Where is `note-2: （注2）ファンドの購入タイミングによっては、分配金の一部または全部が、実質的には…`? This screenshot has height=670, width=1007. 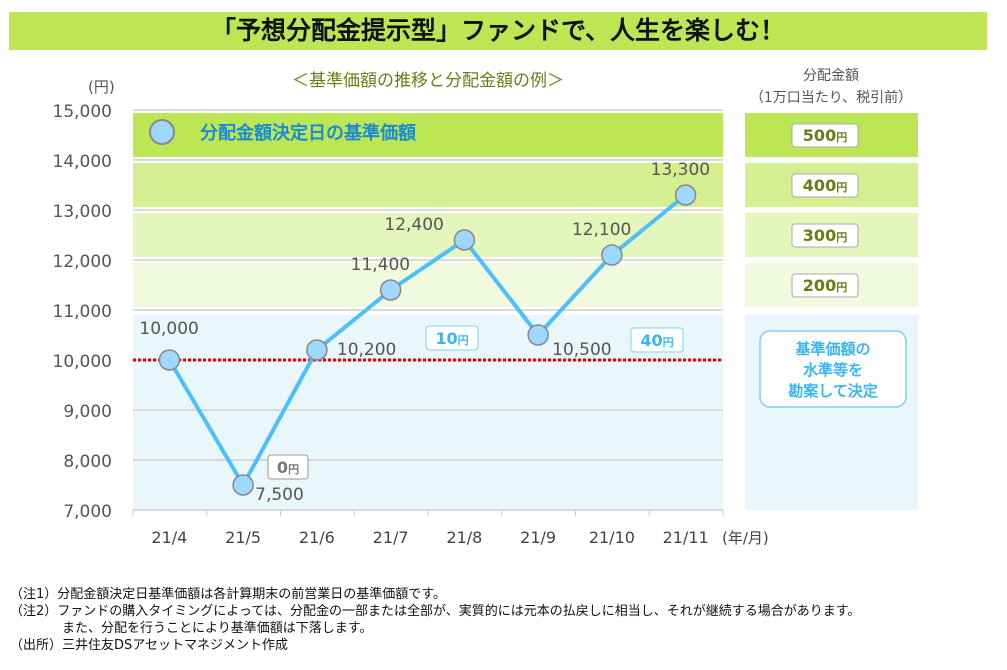
note-2: （注2）ファンドの購入タイミングによっては、分配金の一部または全部が、実質的には… is located at coordinates (435, 611).